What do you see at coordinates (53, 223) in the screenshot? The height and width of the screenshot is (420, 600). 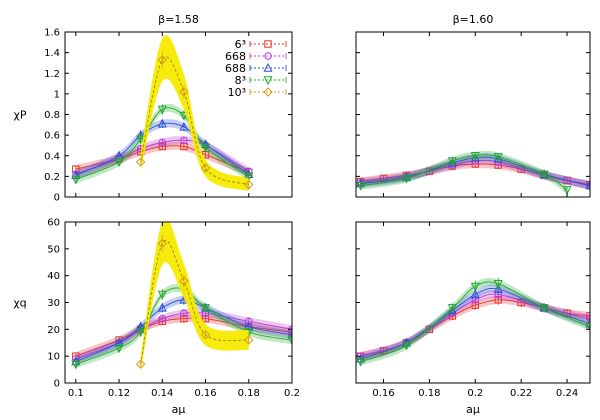 I see `y-tick-label: 60` at bounding box center [53, 223].